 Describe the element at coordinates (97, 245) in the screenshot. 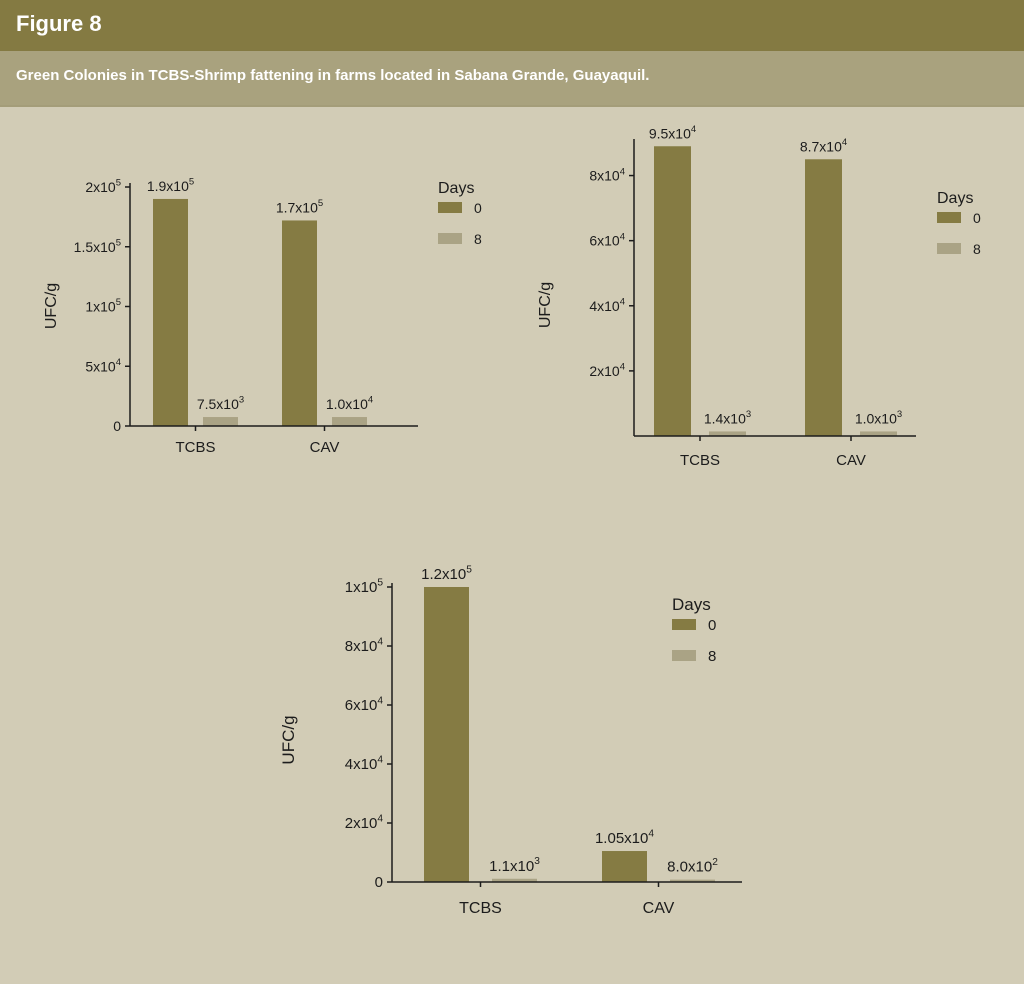

I see `y-tick-label: 1.5x10⁵` at that location.